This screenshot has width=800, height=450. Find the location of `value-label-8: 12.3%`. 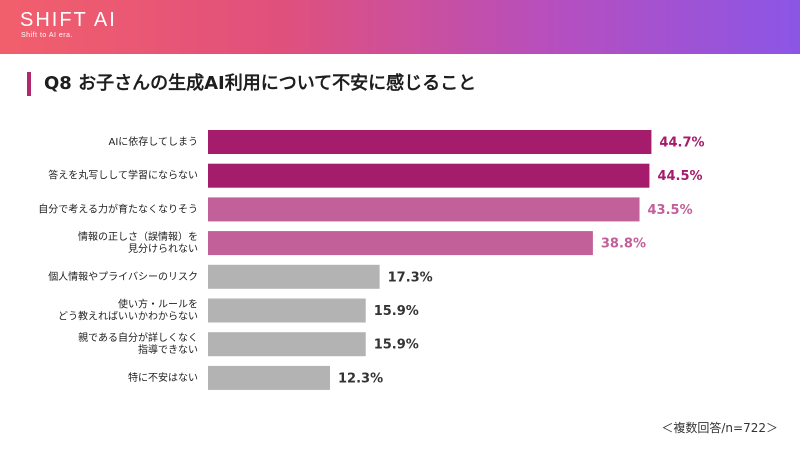

value-label-8: 12.3% is located at coordinates (360, 378).